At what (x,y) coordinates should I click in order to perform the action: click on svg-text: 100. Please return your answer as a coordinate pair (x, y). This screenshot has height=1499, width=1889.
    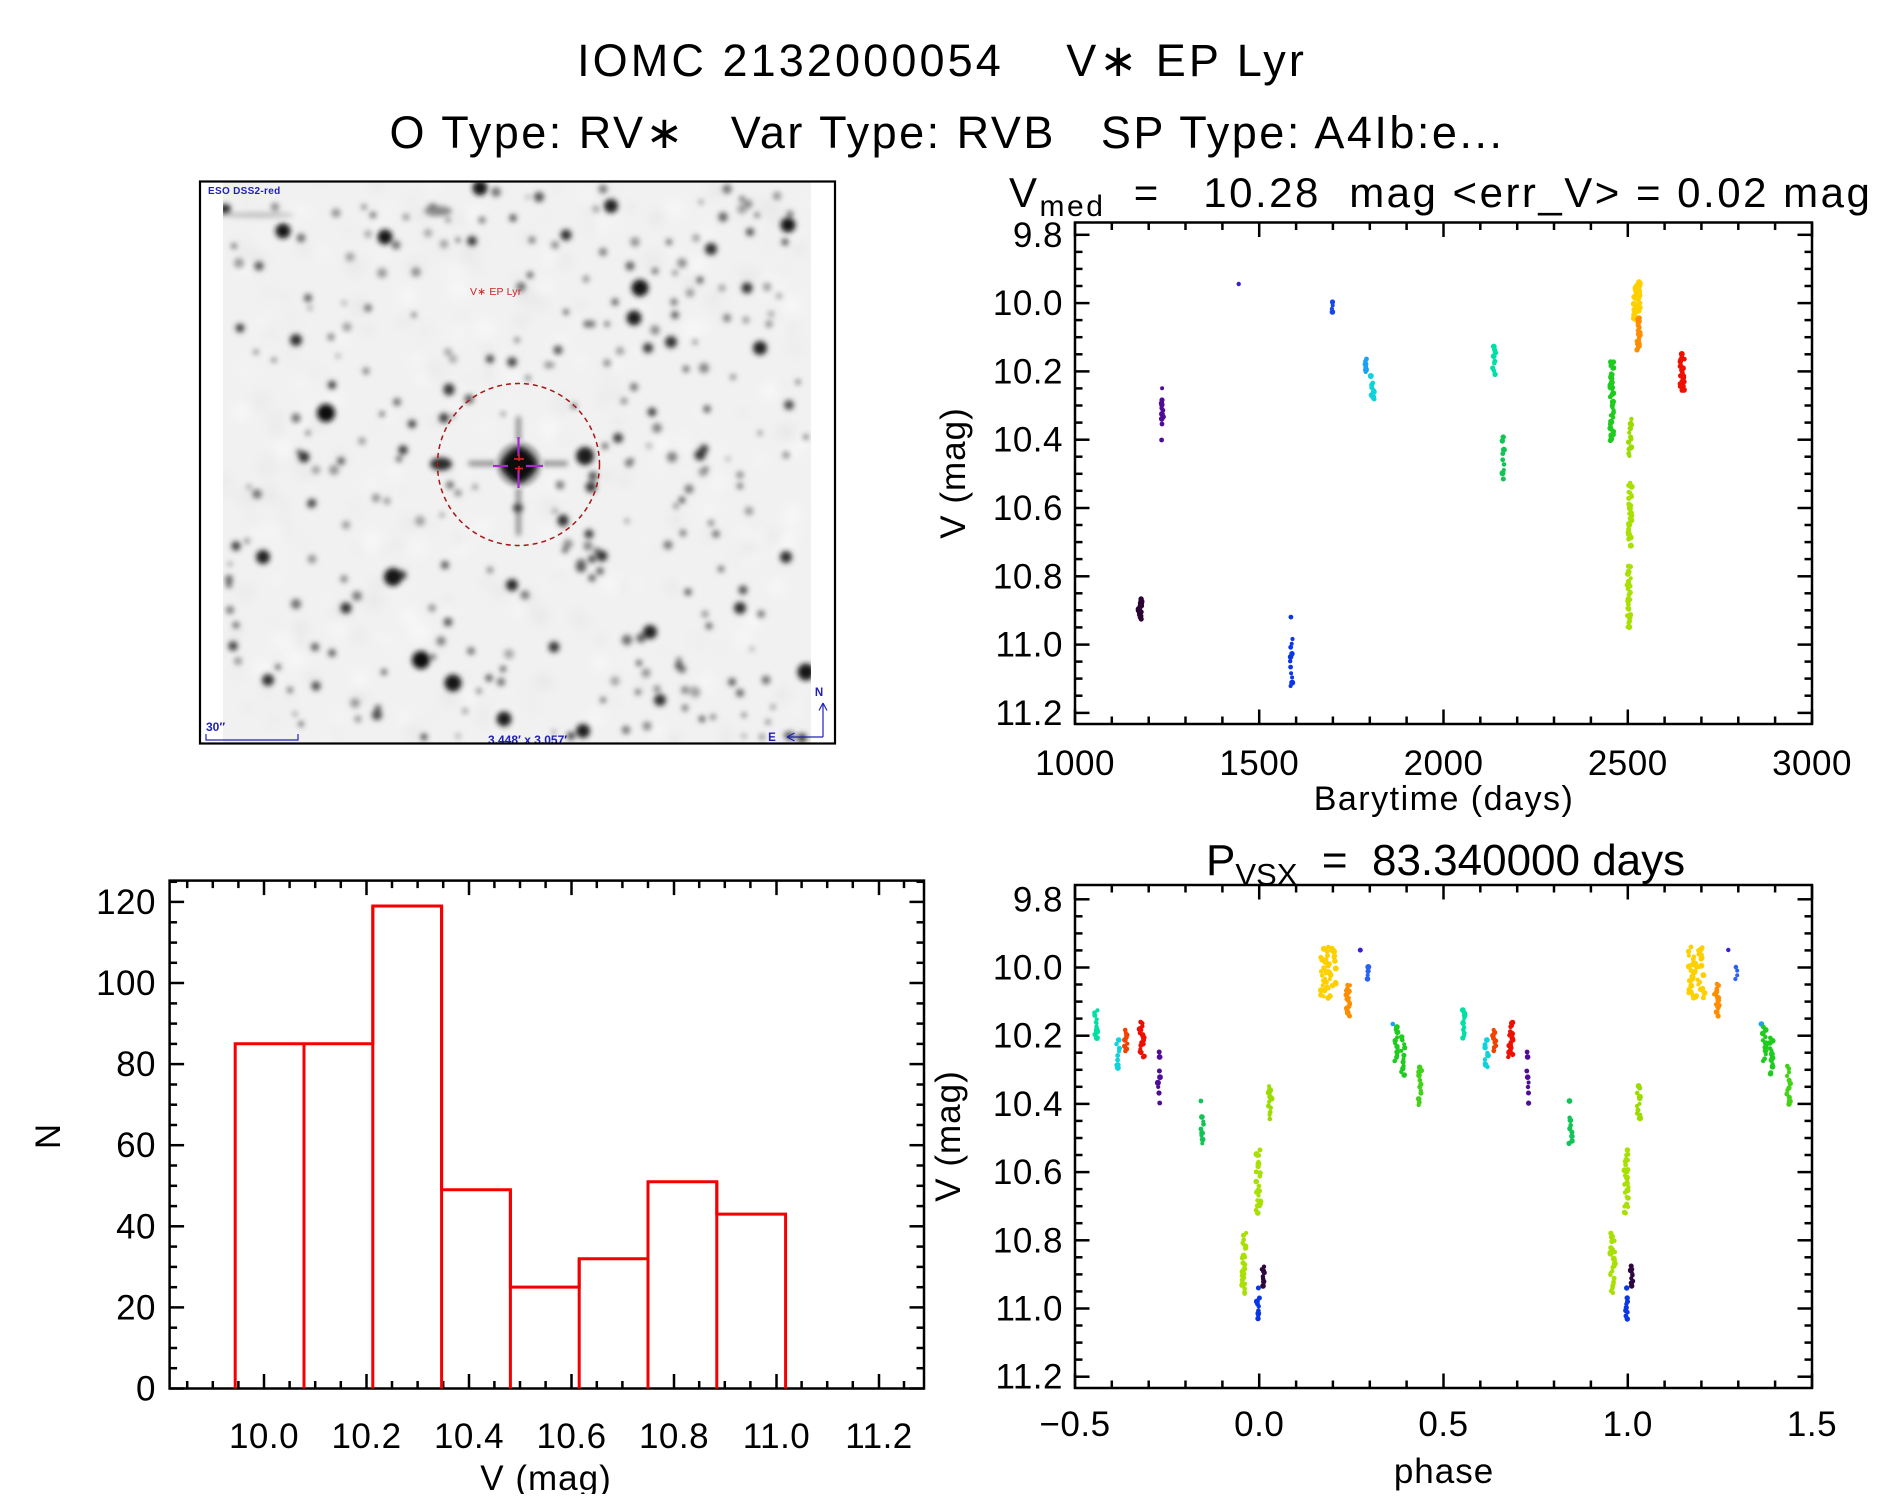
    Looking at the image, I should click on (126, 983).